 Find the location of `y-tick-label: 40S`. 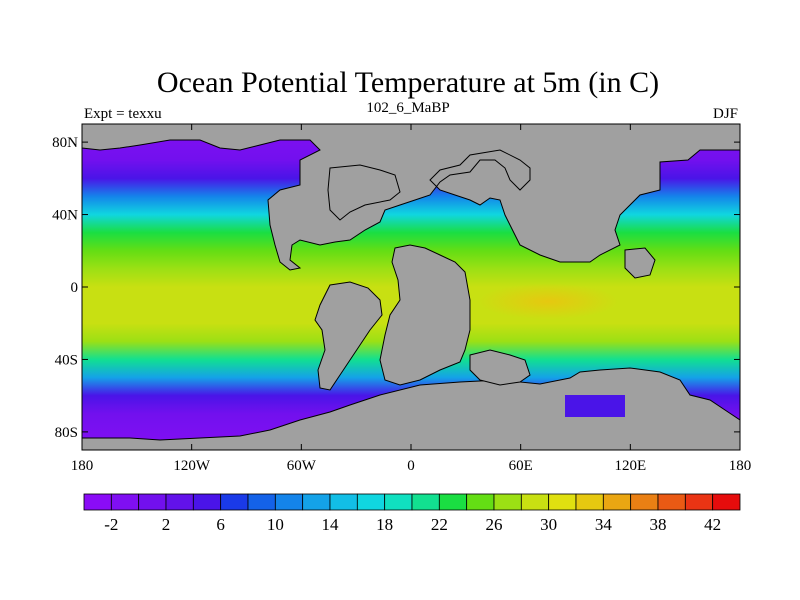

y-tick-label: 40S is located at coordinates (66, 360).